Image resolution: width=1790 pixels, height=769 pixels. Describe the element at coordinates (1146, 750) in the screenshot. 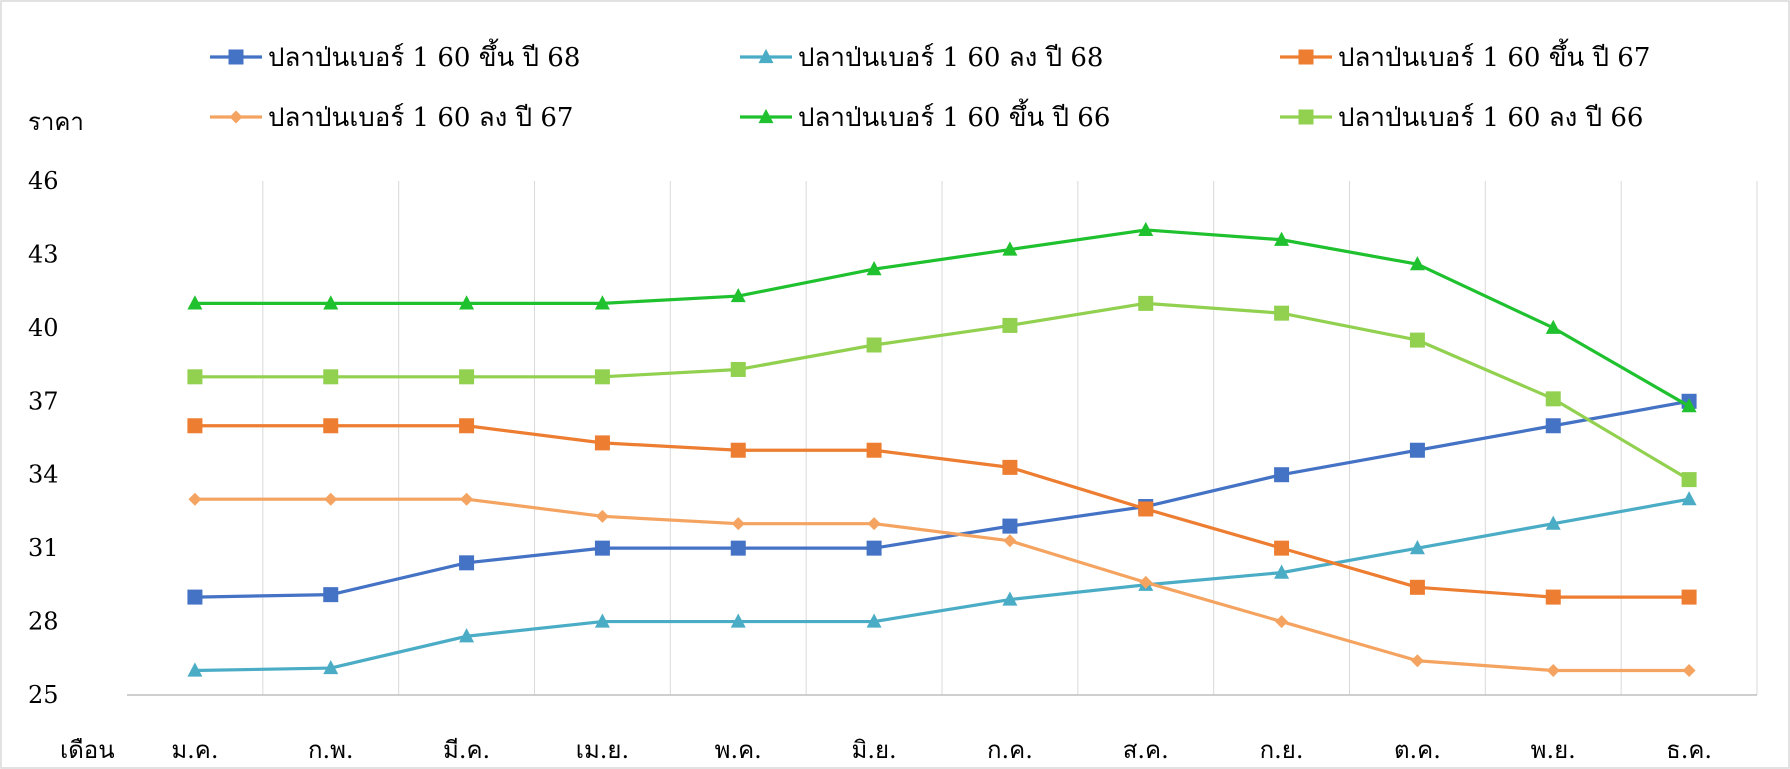

I see `x-tick-label: ส.ค.` at that location.